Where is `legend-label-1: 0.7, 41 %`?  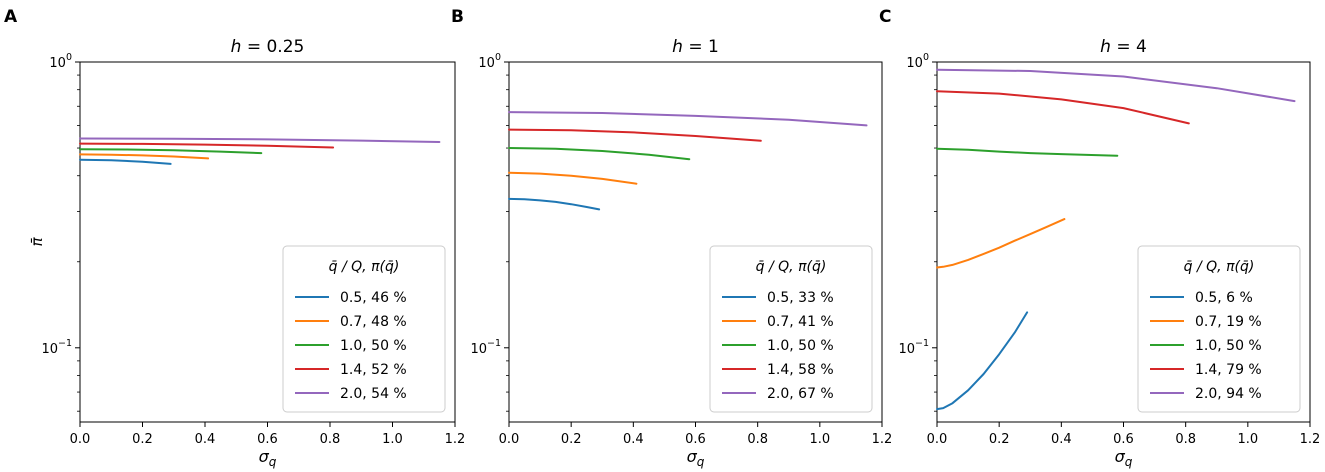
legend-label-1: 0.7, 41 % is located at coordinates (800, 322).